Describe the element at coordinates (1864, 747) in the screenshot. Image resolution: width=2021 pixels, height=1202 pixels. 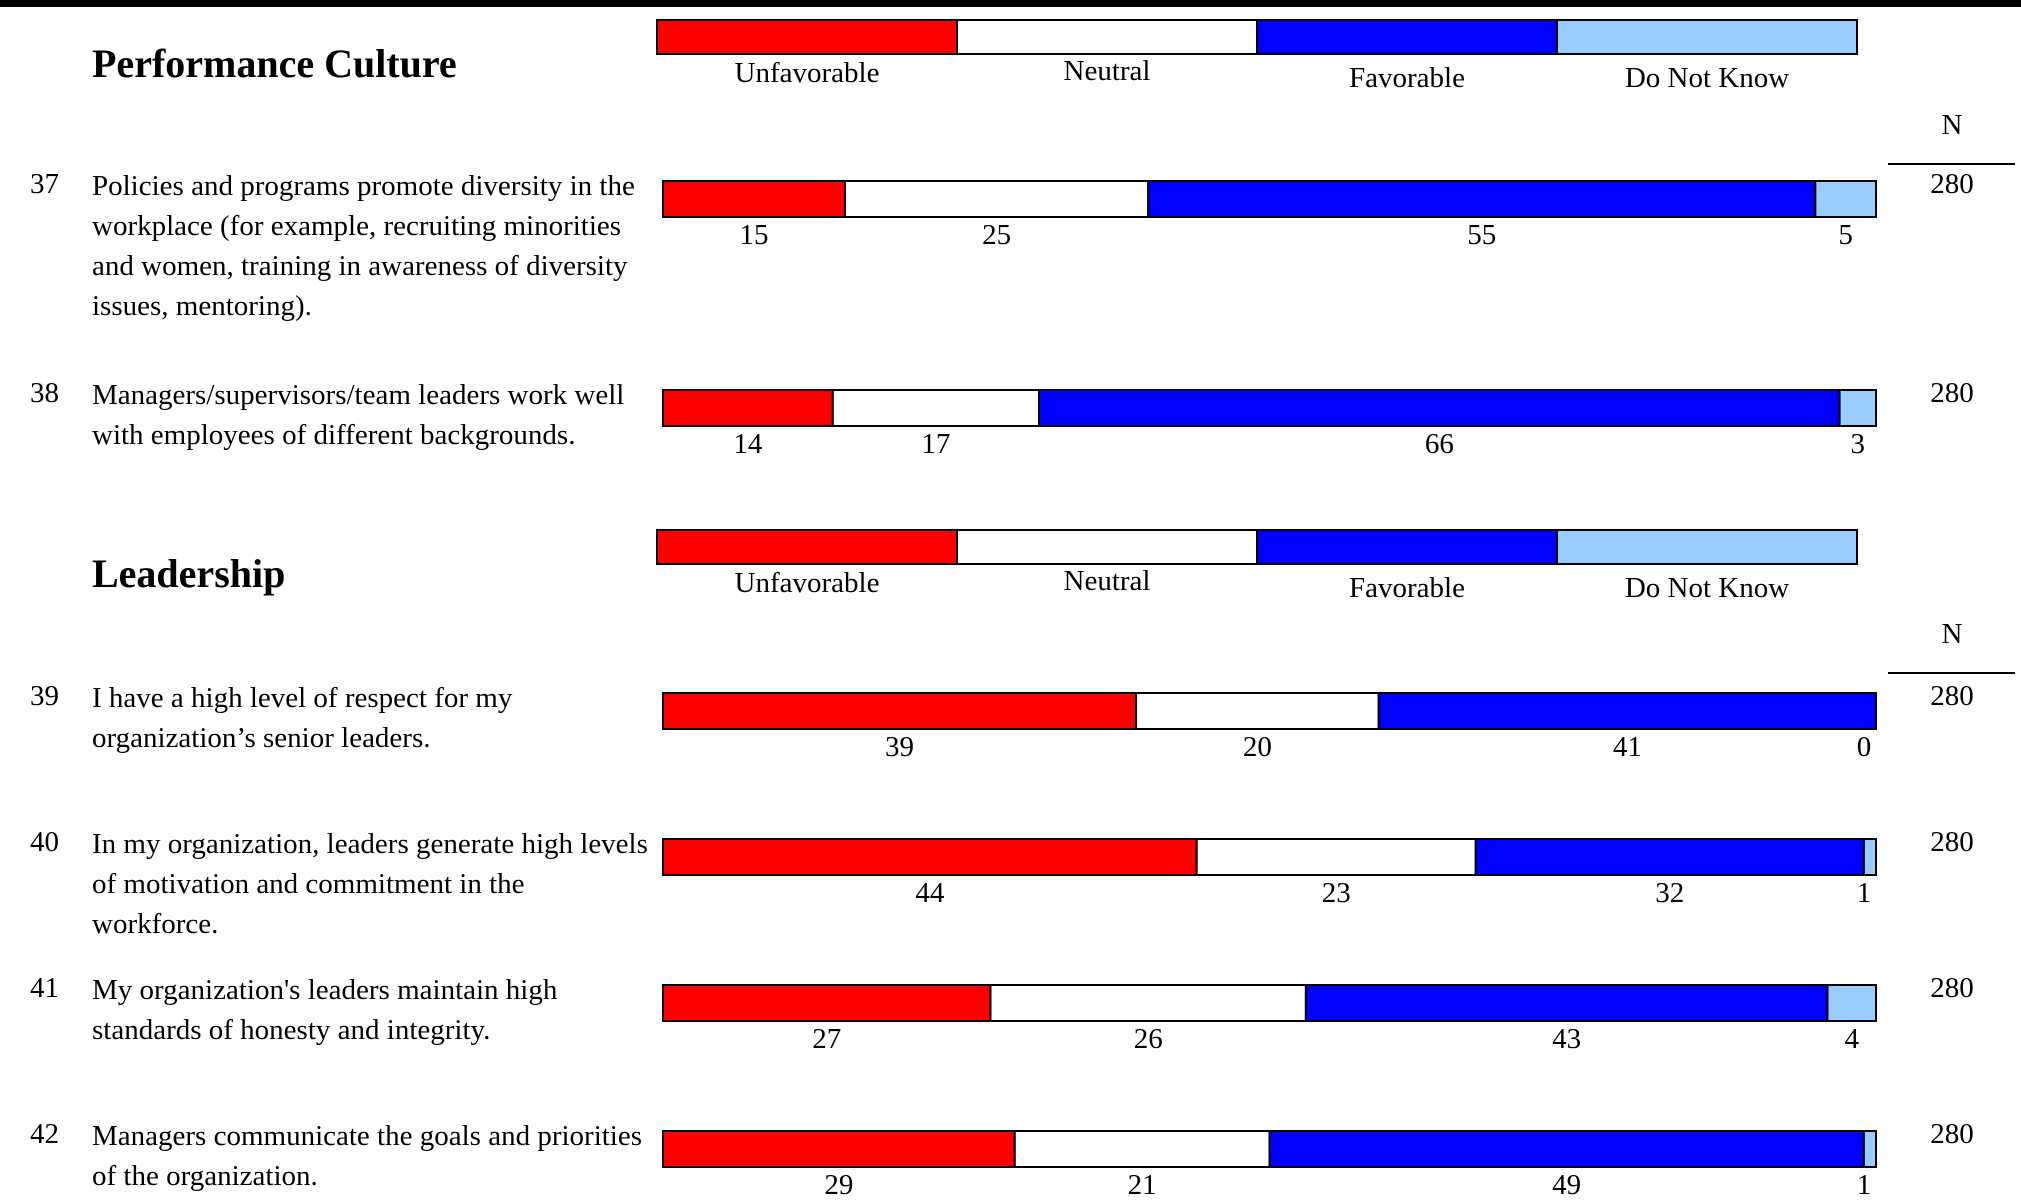
I see `value-label-do-not-know: 0` at that location.